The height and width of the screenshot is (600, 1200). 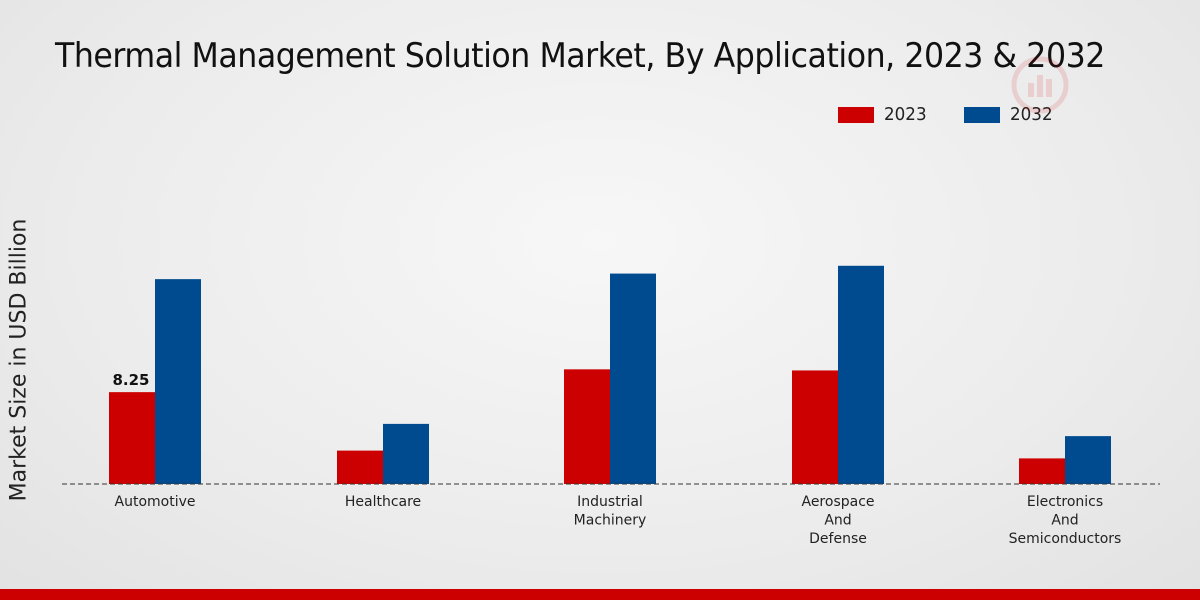 I want to click on legend-item-2023: 2023, so click(x=884, y=114).